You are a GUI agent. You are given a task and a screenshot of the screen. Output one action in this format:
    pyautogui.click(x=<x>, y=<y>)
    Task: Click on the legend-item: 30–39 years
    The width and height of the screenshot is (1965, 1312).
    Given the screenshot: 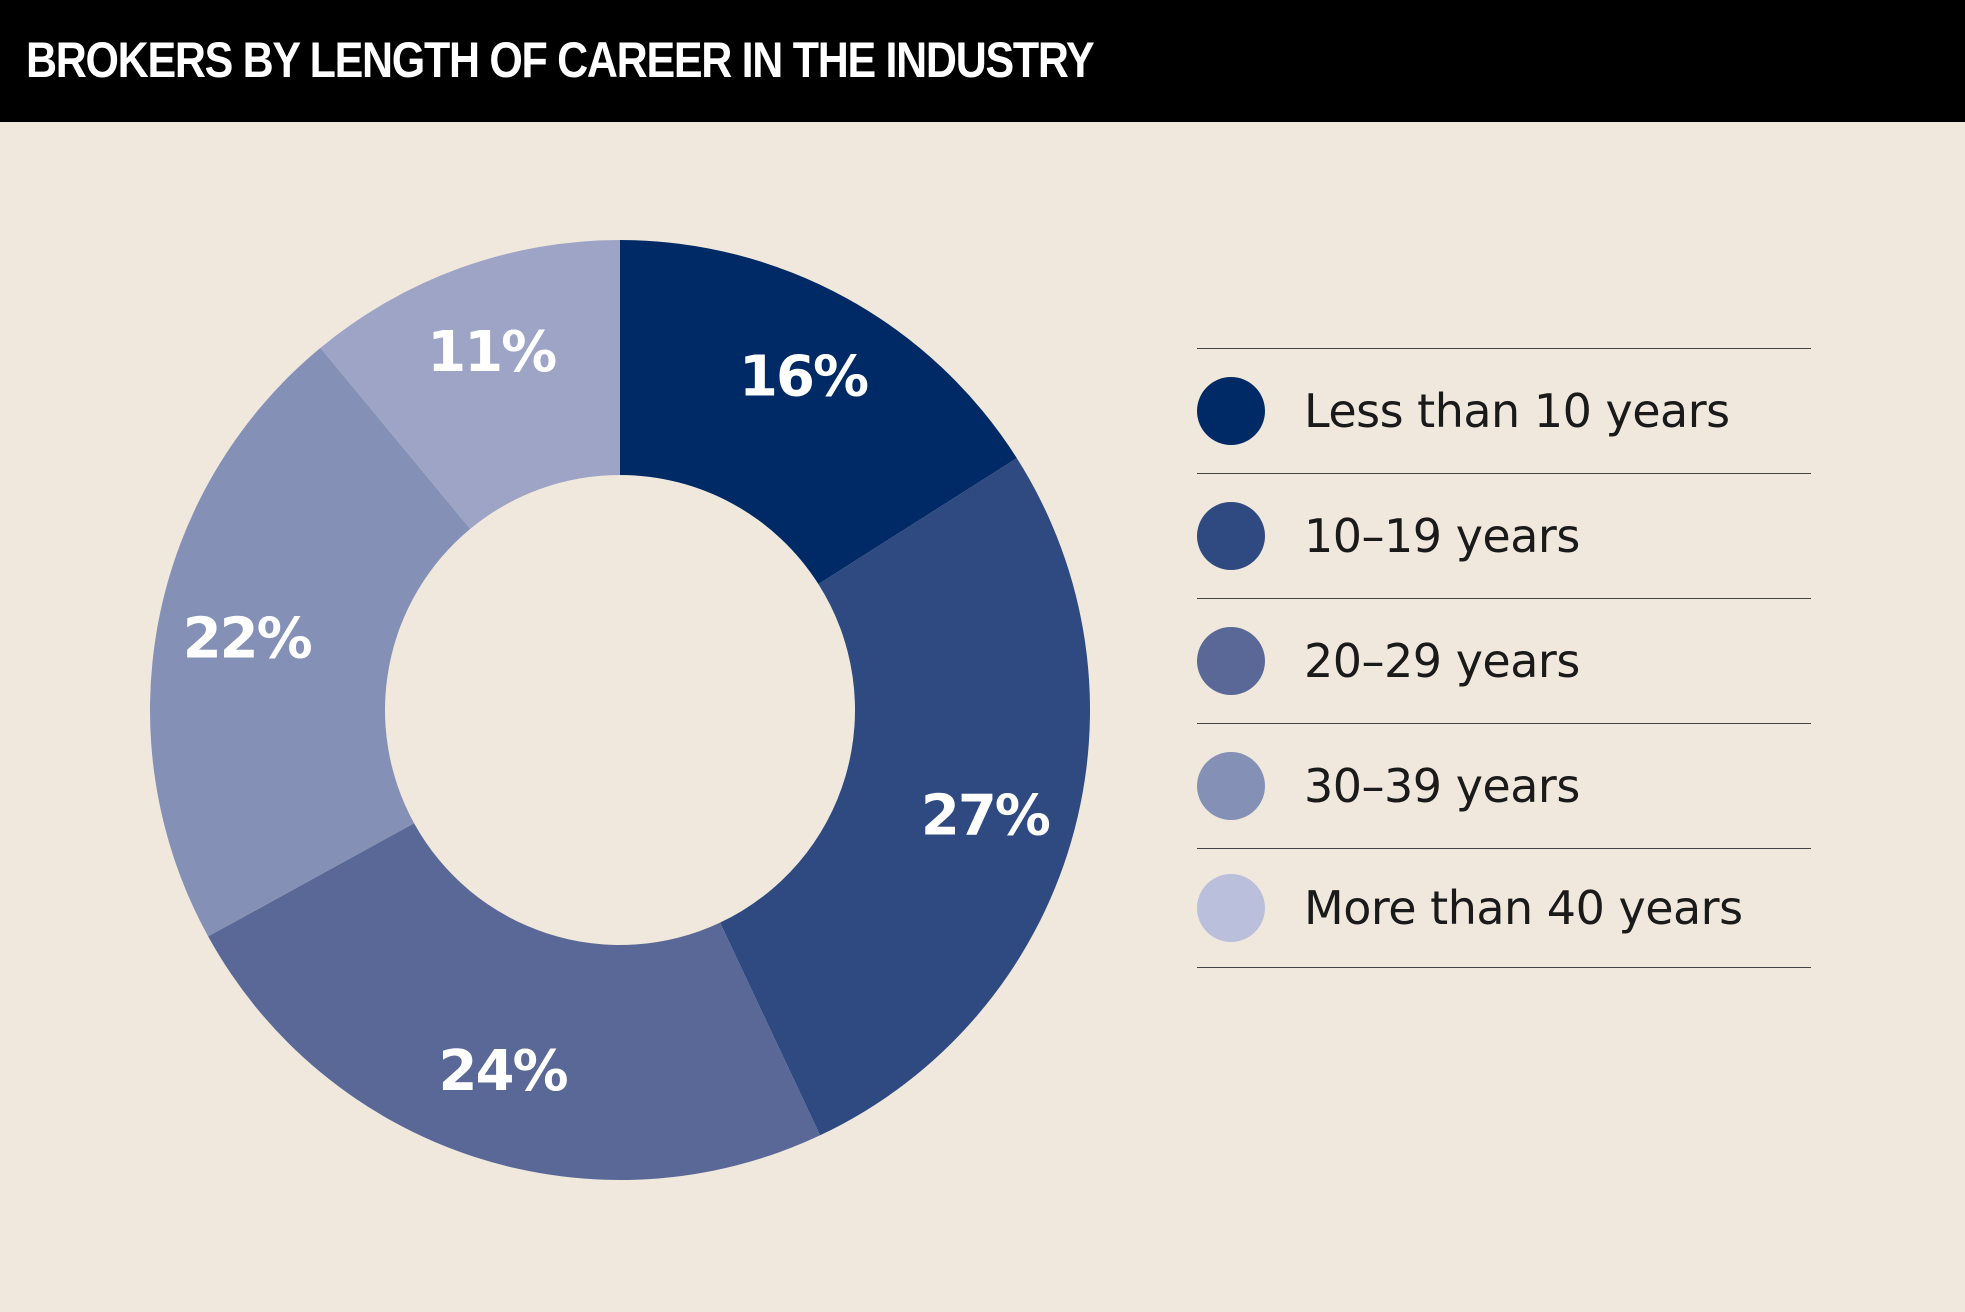 What is the action you would take?
    pyautogui.click(x=1504, y=785)
    